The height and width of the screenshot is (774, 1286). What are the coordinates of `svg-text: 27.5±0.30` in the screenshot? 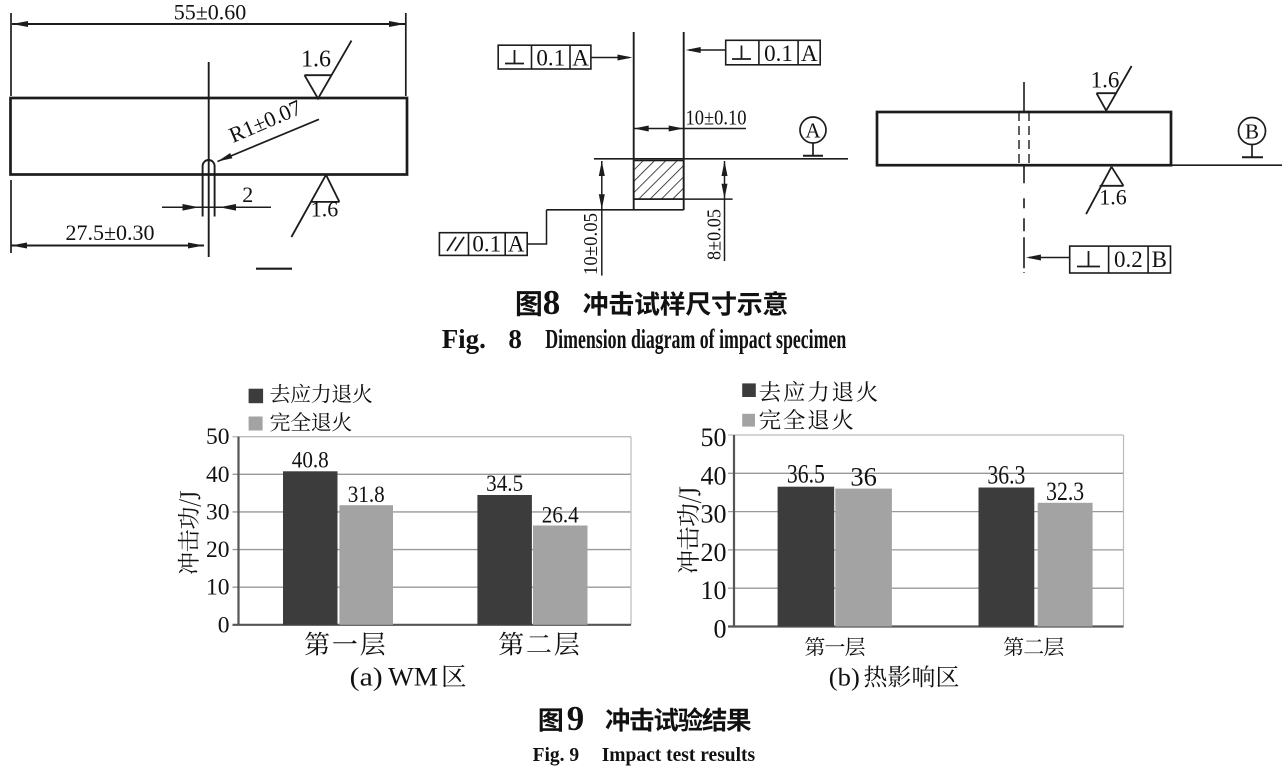 It's located at (109, 232).